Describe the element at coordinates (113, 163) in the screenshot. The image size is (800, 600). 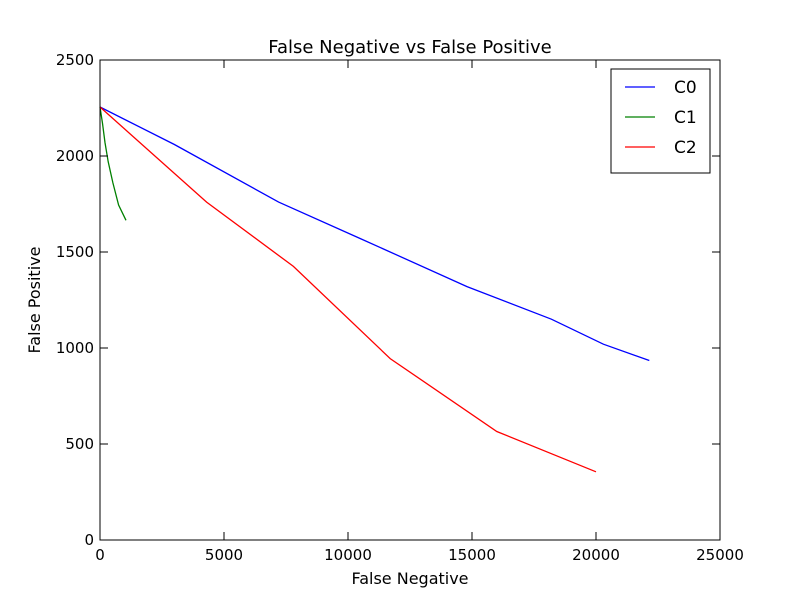
I see `series-line-c1` at that location.